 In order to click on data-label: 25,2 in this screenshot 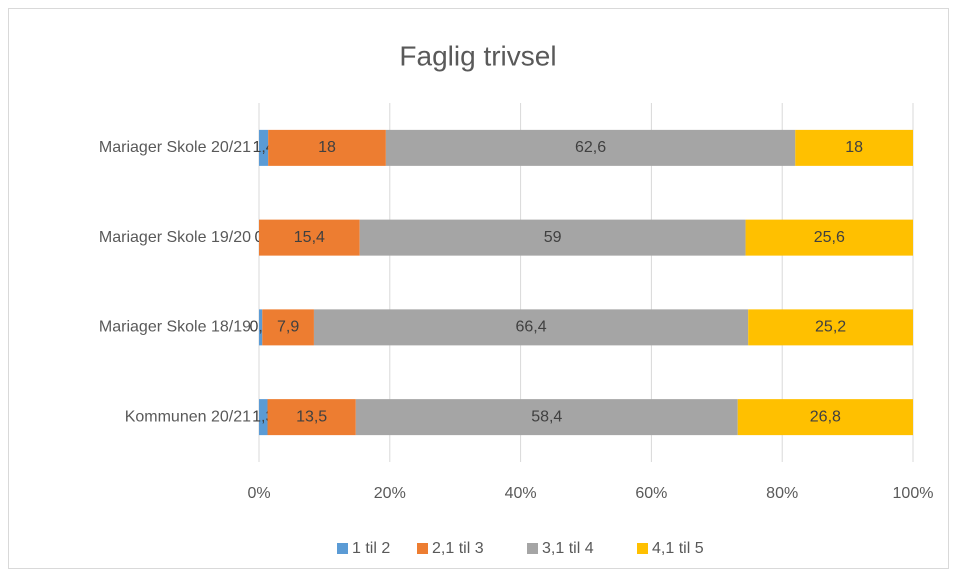, I will do `click(830, 327)`.